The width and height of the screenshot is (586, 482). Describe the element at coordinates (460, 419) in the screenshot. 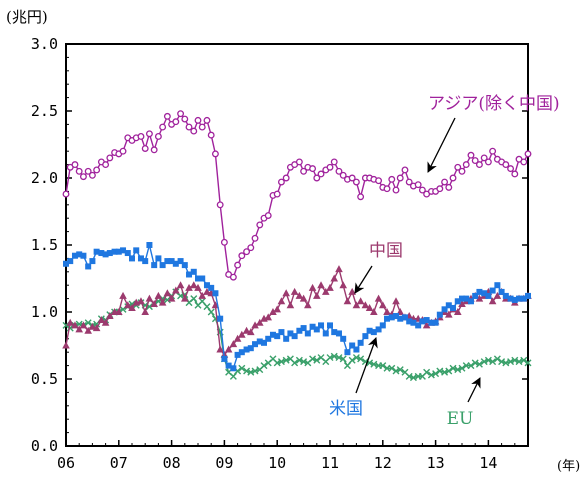

I see `annotation-label: EU` at that location.